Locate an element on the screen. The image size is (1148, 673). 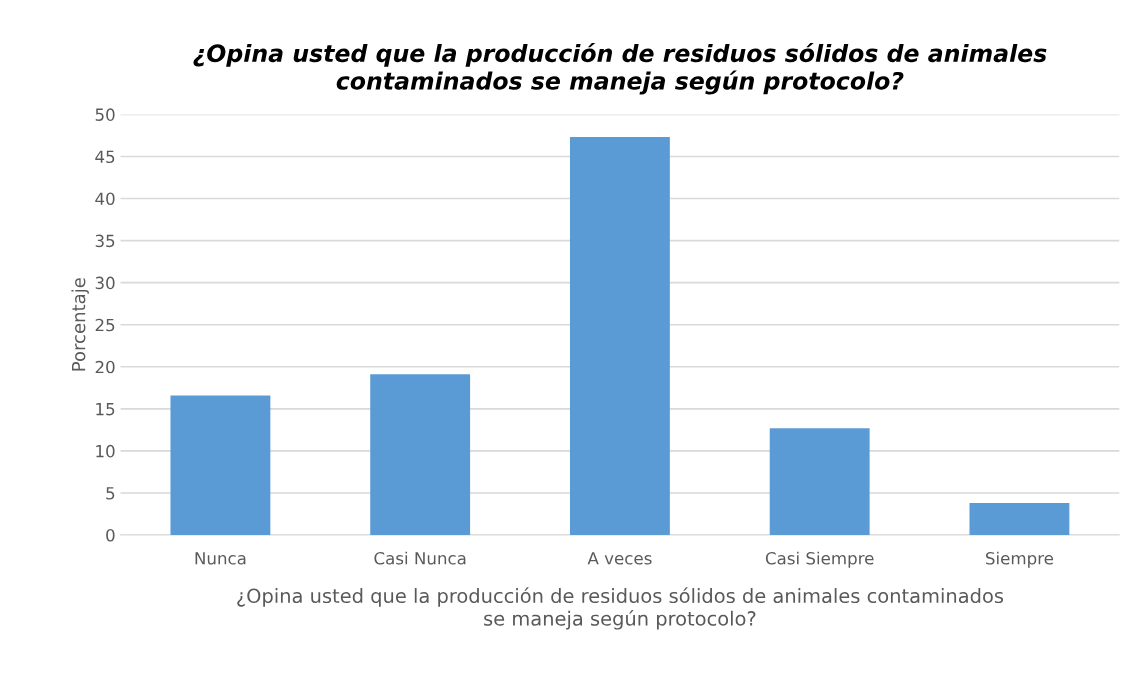
x-axis-title: ¿Opina usted que la producción de residuos sólidos de animales contaminados se maneja según protocolo? is located at coordinates (620, 608).